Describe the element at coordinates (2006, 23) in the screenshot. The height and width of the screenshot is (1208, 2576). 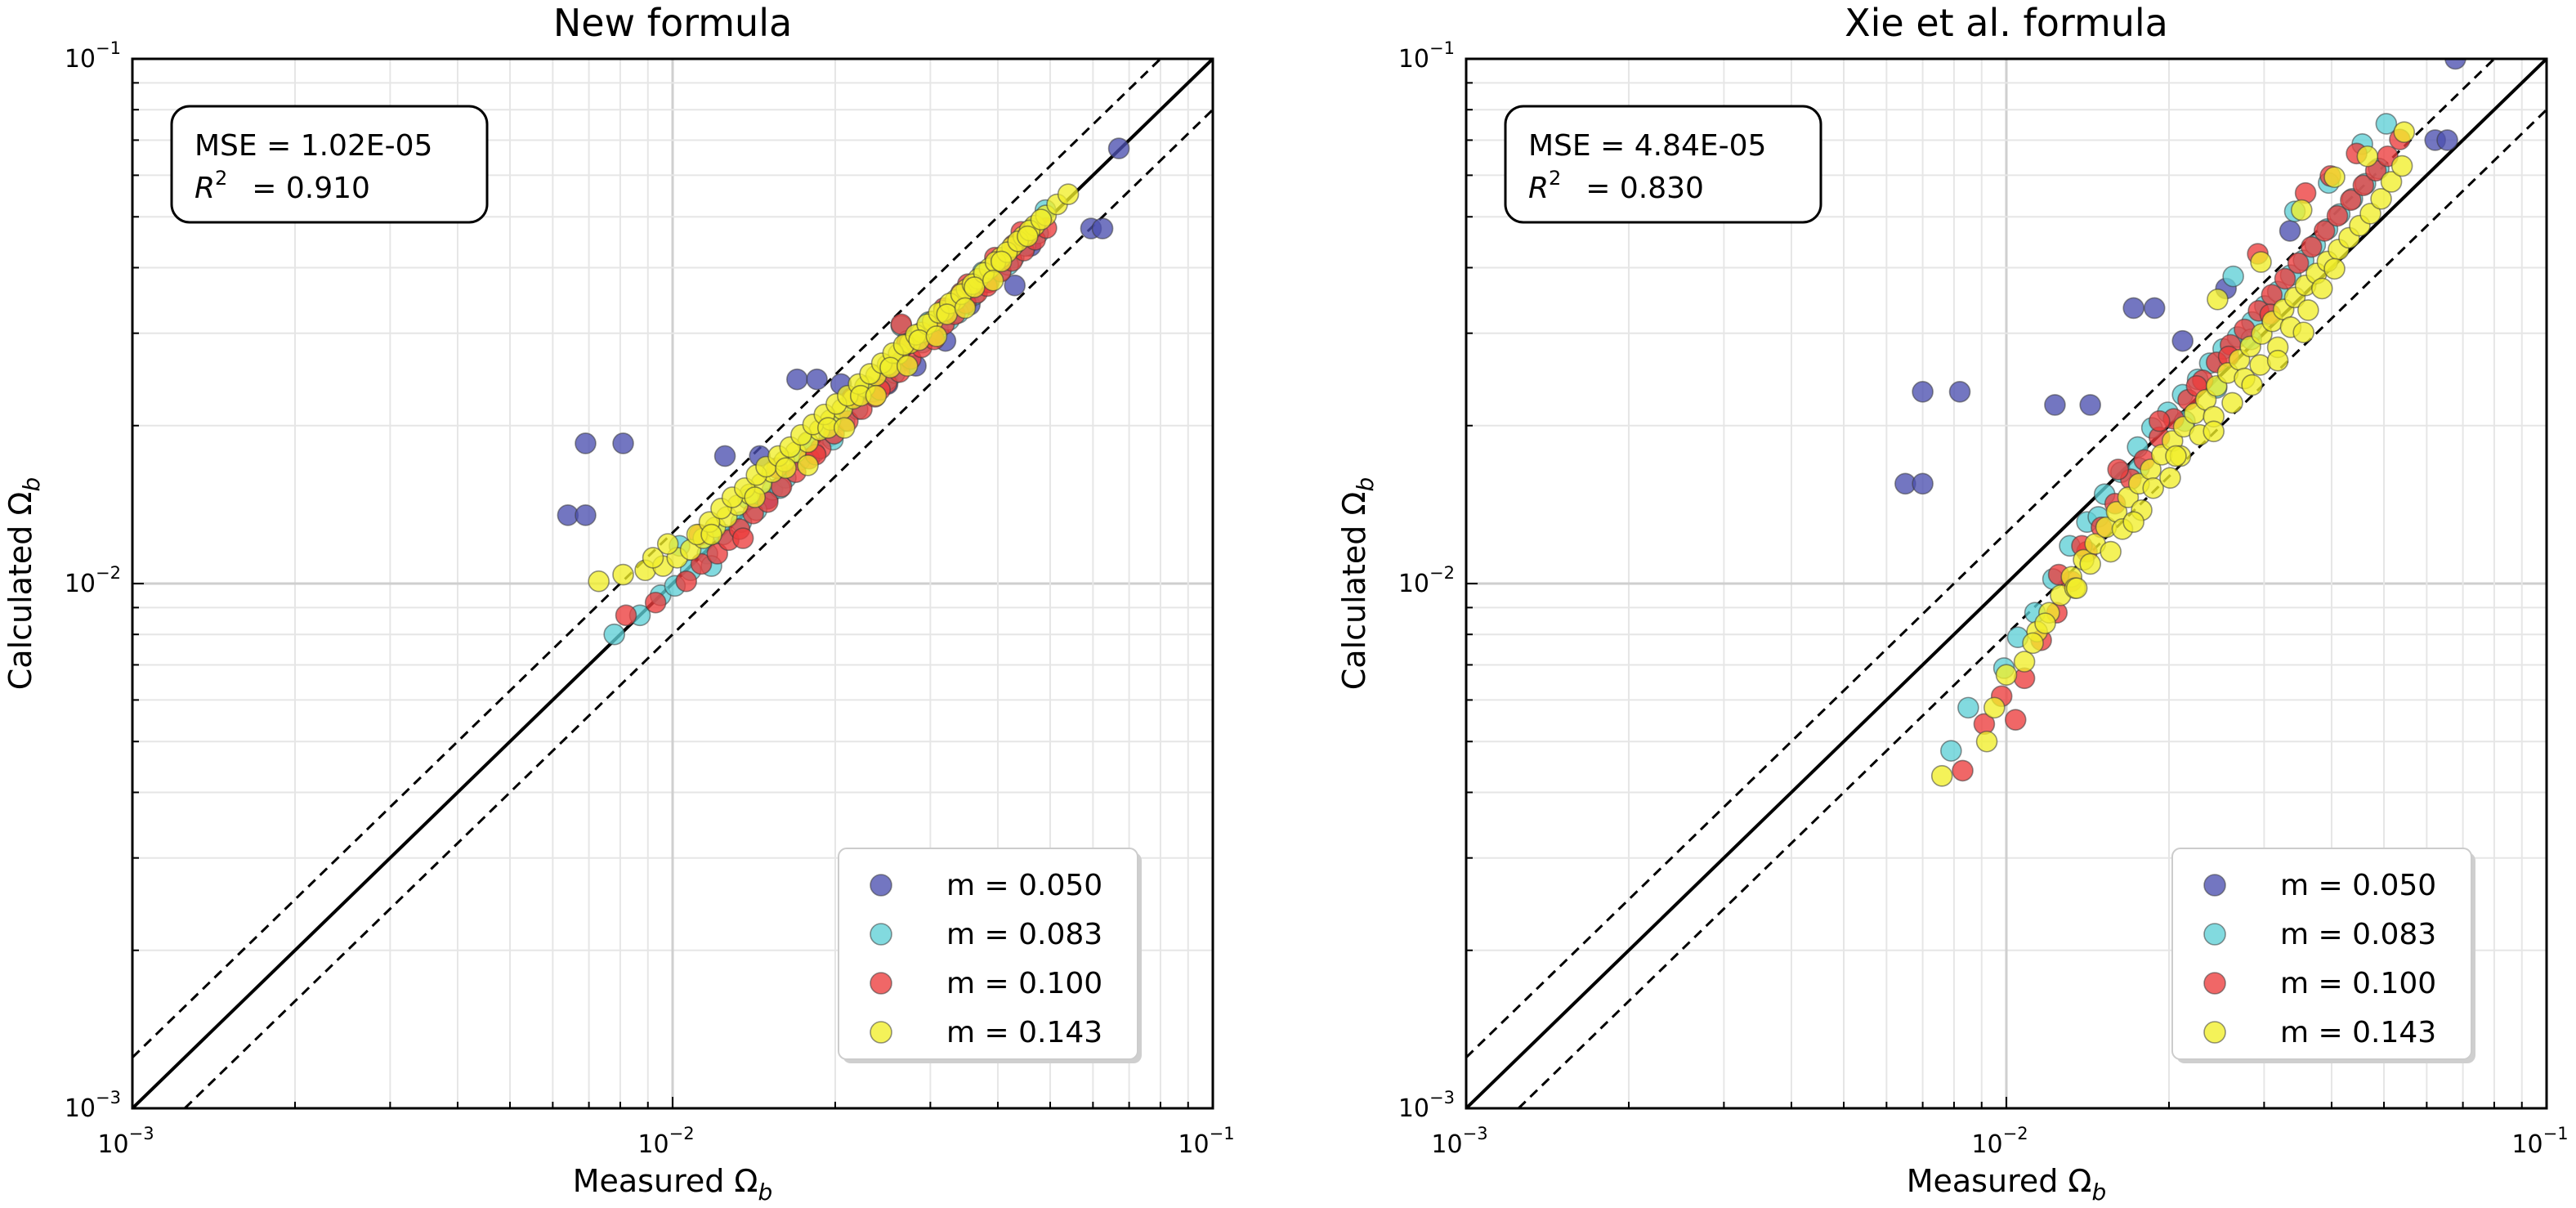
I see `chart-title: Xie et al. formula` at that location.